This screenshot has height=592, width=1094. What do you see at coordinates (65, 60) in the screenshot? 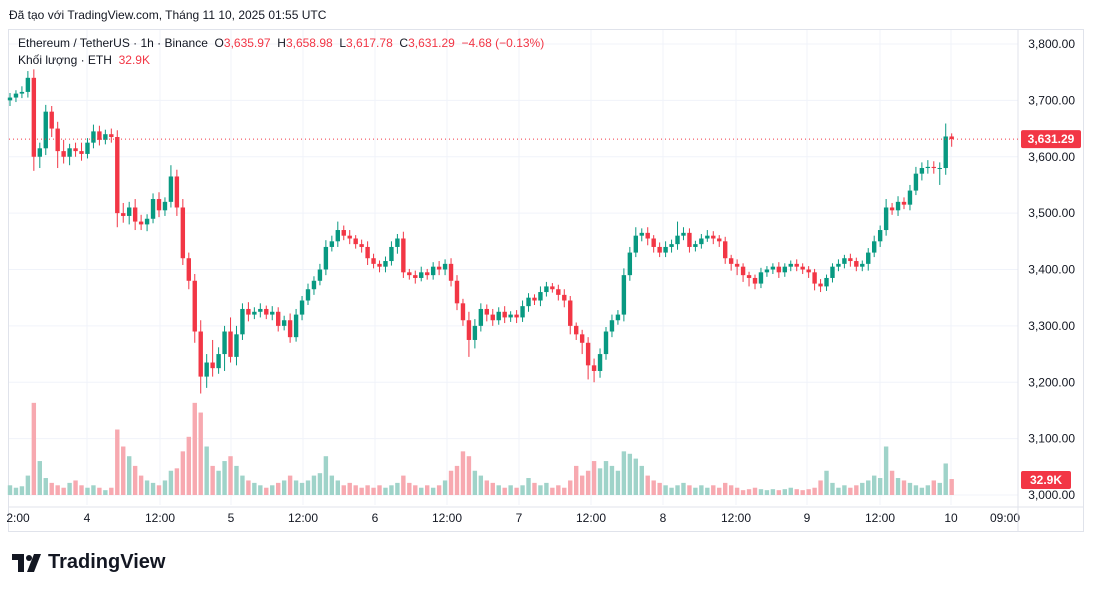
I see `volume-label: Khối lượng · ETH` at bounding box center [65, 60].